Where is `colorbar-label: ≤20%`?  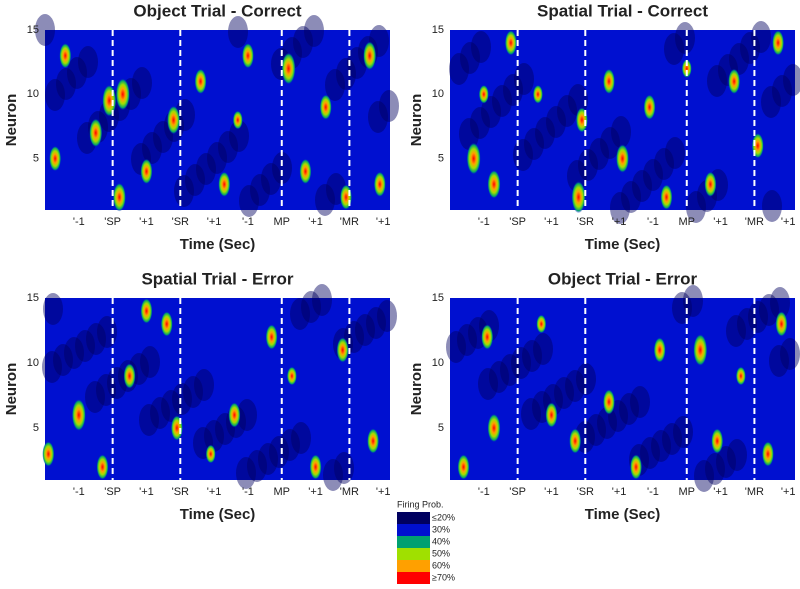
colorbar-label: ≤20% is located at coordinates (443, 517).